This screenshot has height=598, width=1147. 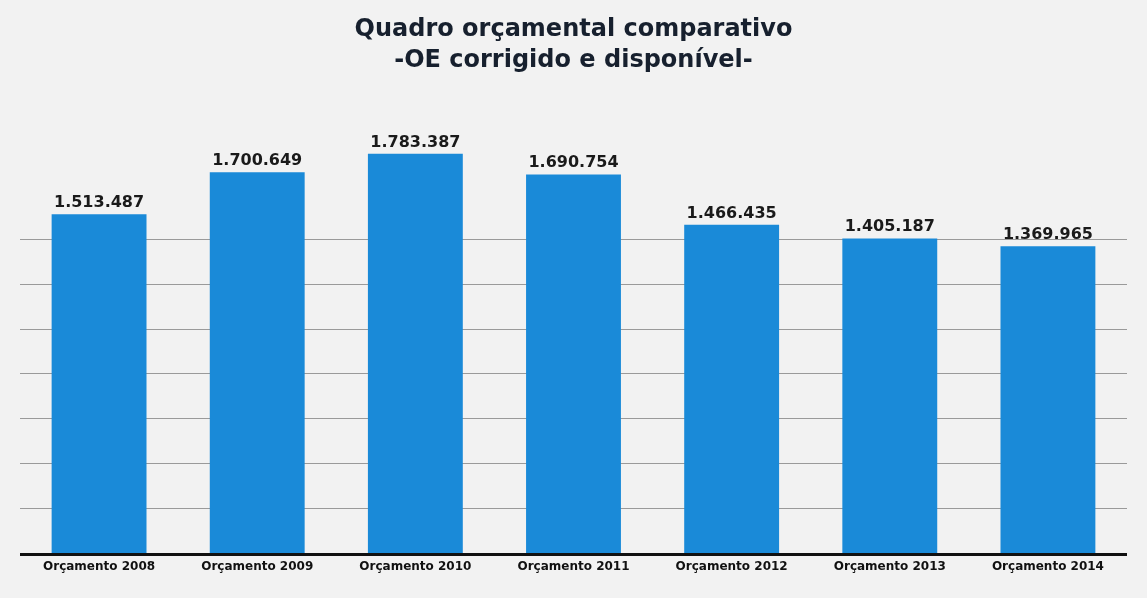 I want to click on x-tick-label: Orçamento 2010, so click(x=415, y=566).